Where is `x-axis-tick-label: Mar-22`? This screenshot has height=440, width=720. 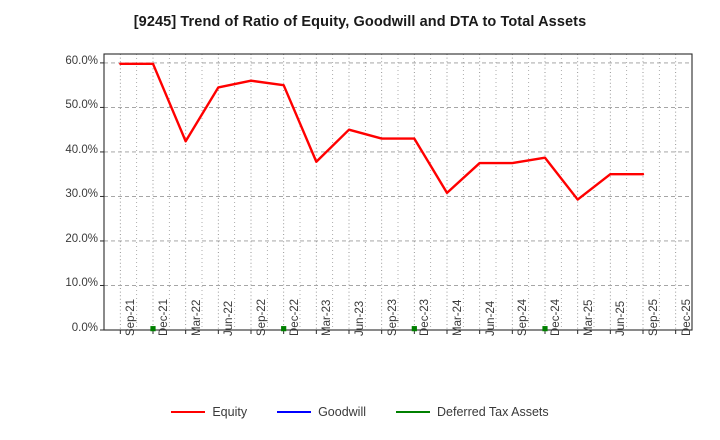 x-axis-tick-label: Mar-22 is located at coordinates (196, 317).